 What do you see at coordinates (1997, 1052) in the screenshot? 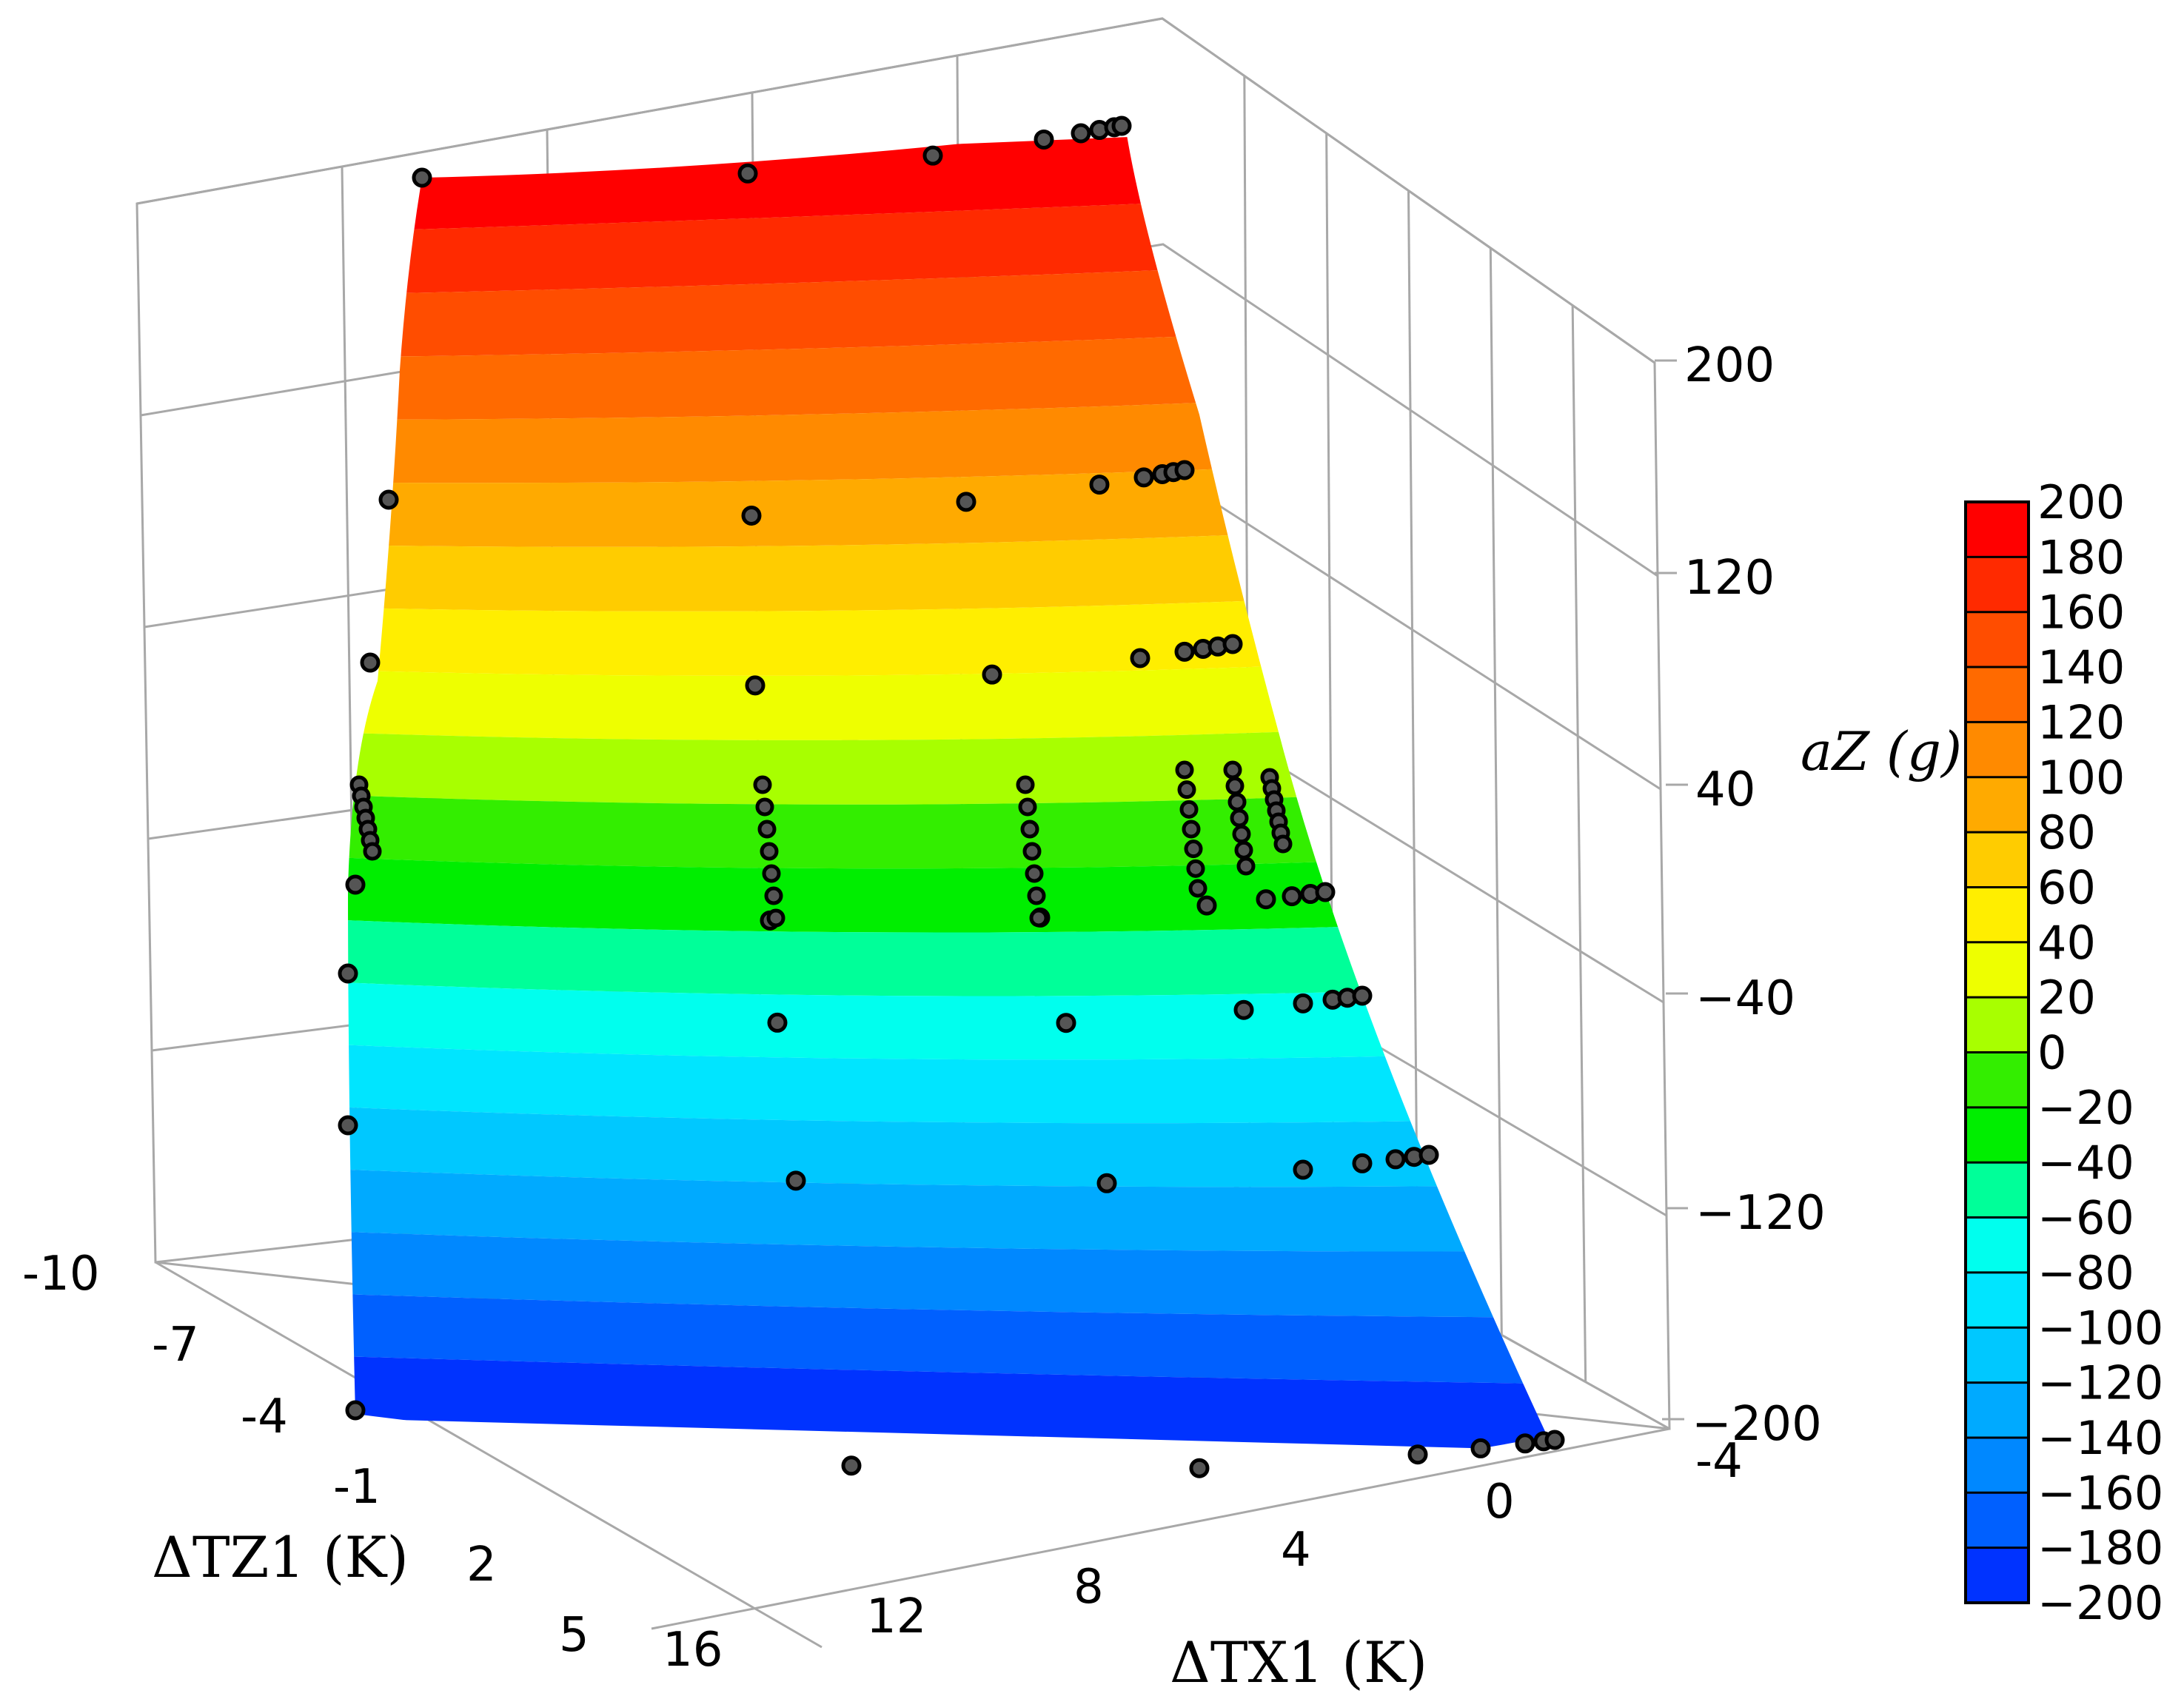
I see `colorbar-frame` at bounding box center [1997, 1052].